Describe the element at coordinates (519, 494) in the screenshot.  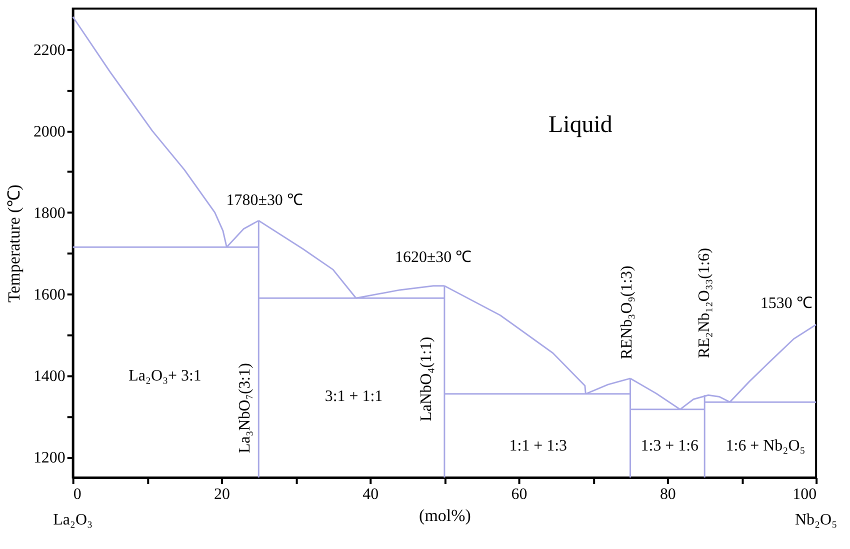
I see `x-tick-label: 60` at that location.